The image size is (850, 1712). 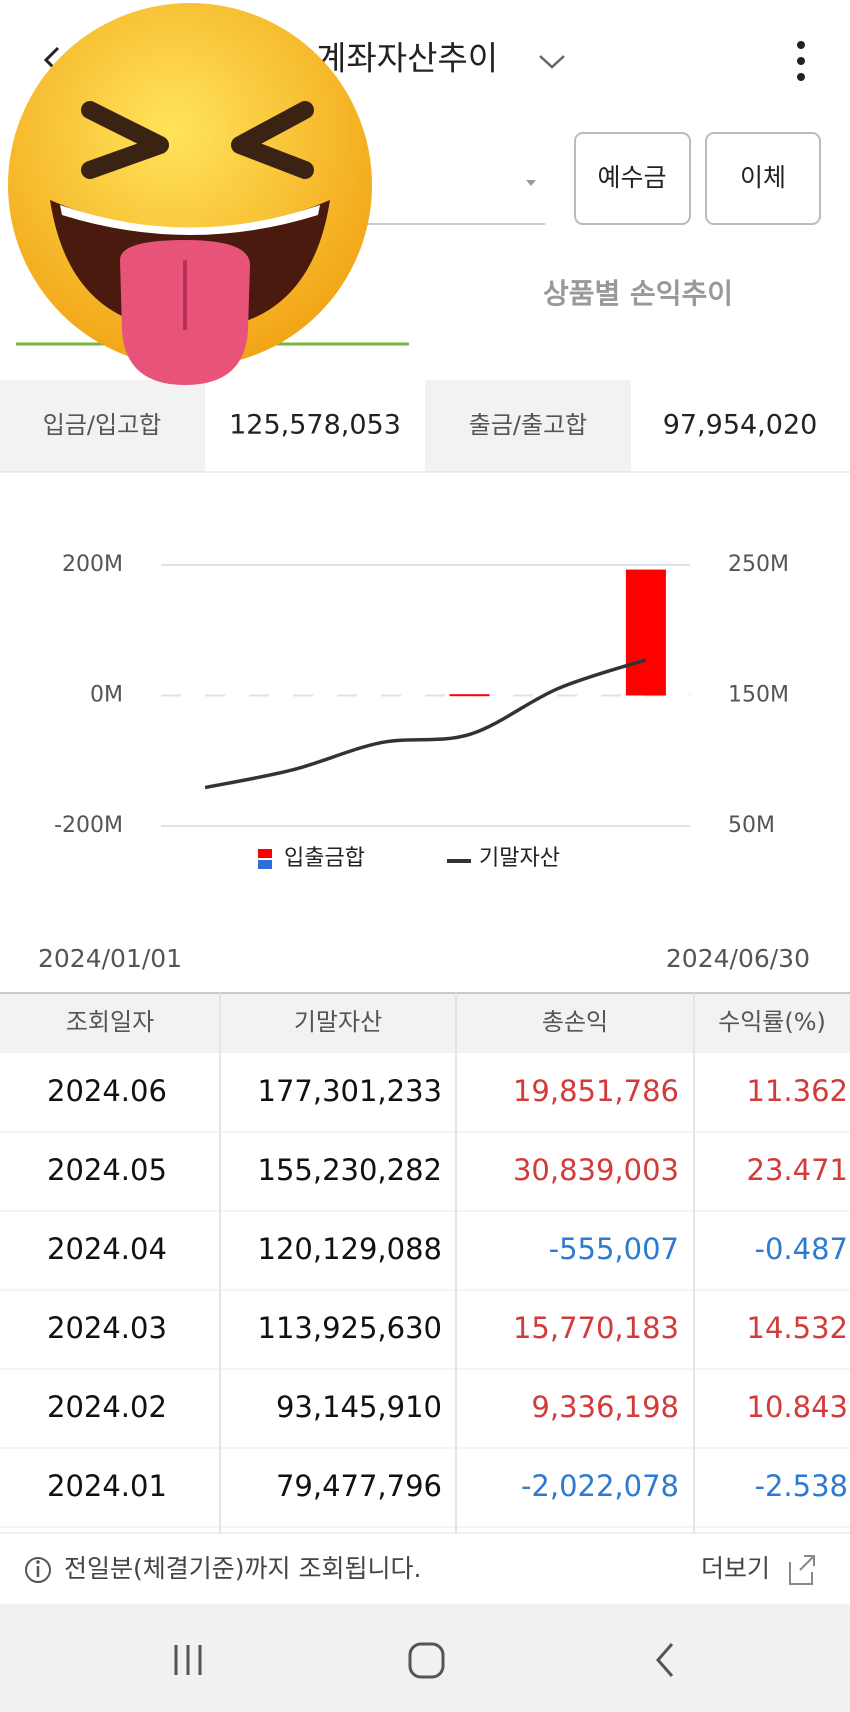 What do you see at coordinates (88, 825) in the screenshot?
I see `y-tick-label: -200M` at bounding box center [88, 825].